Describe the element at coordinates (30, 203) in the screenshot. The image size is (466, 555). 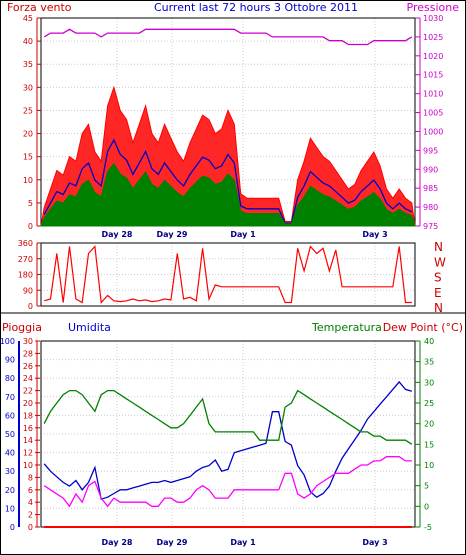
I see `wind-tick-label: 5` at that location.